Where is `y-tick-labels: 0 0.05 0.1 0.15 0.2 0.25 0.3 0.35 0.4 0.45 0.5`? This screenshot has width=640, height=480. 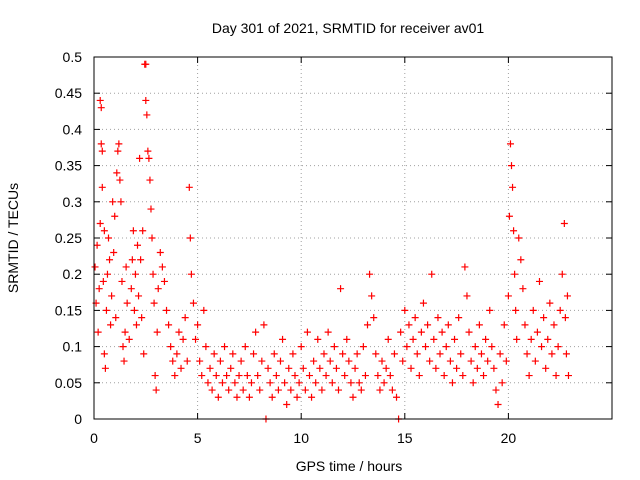 y-tick-labels: 0 0.05 0.1 0.15 0.2 0.25 0.3 0.35 0.4 0.45 0.5 is located at coordinates (68, 238).